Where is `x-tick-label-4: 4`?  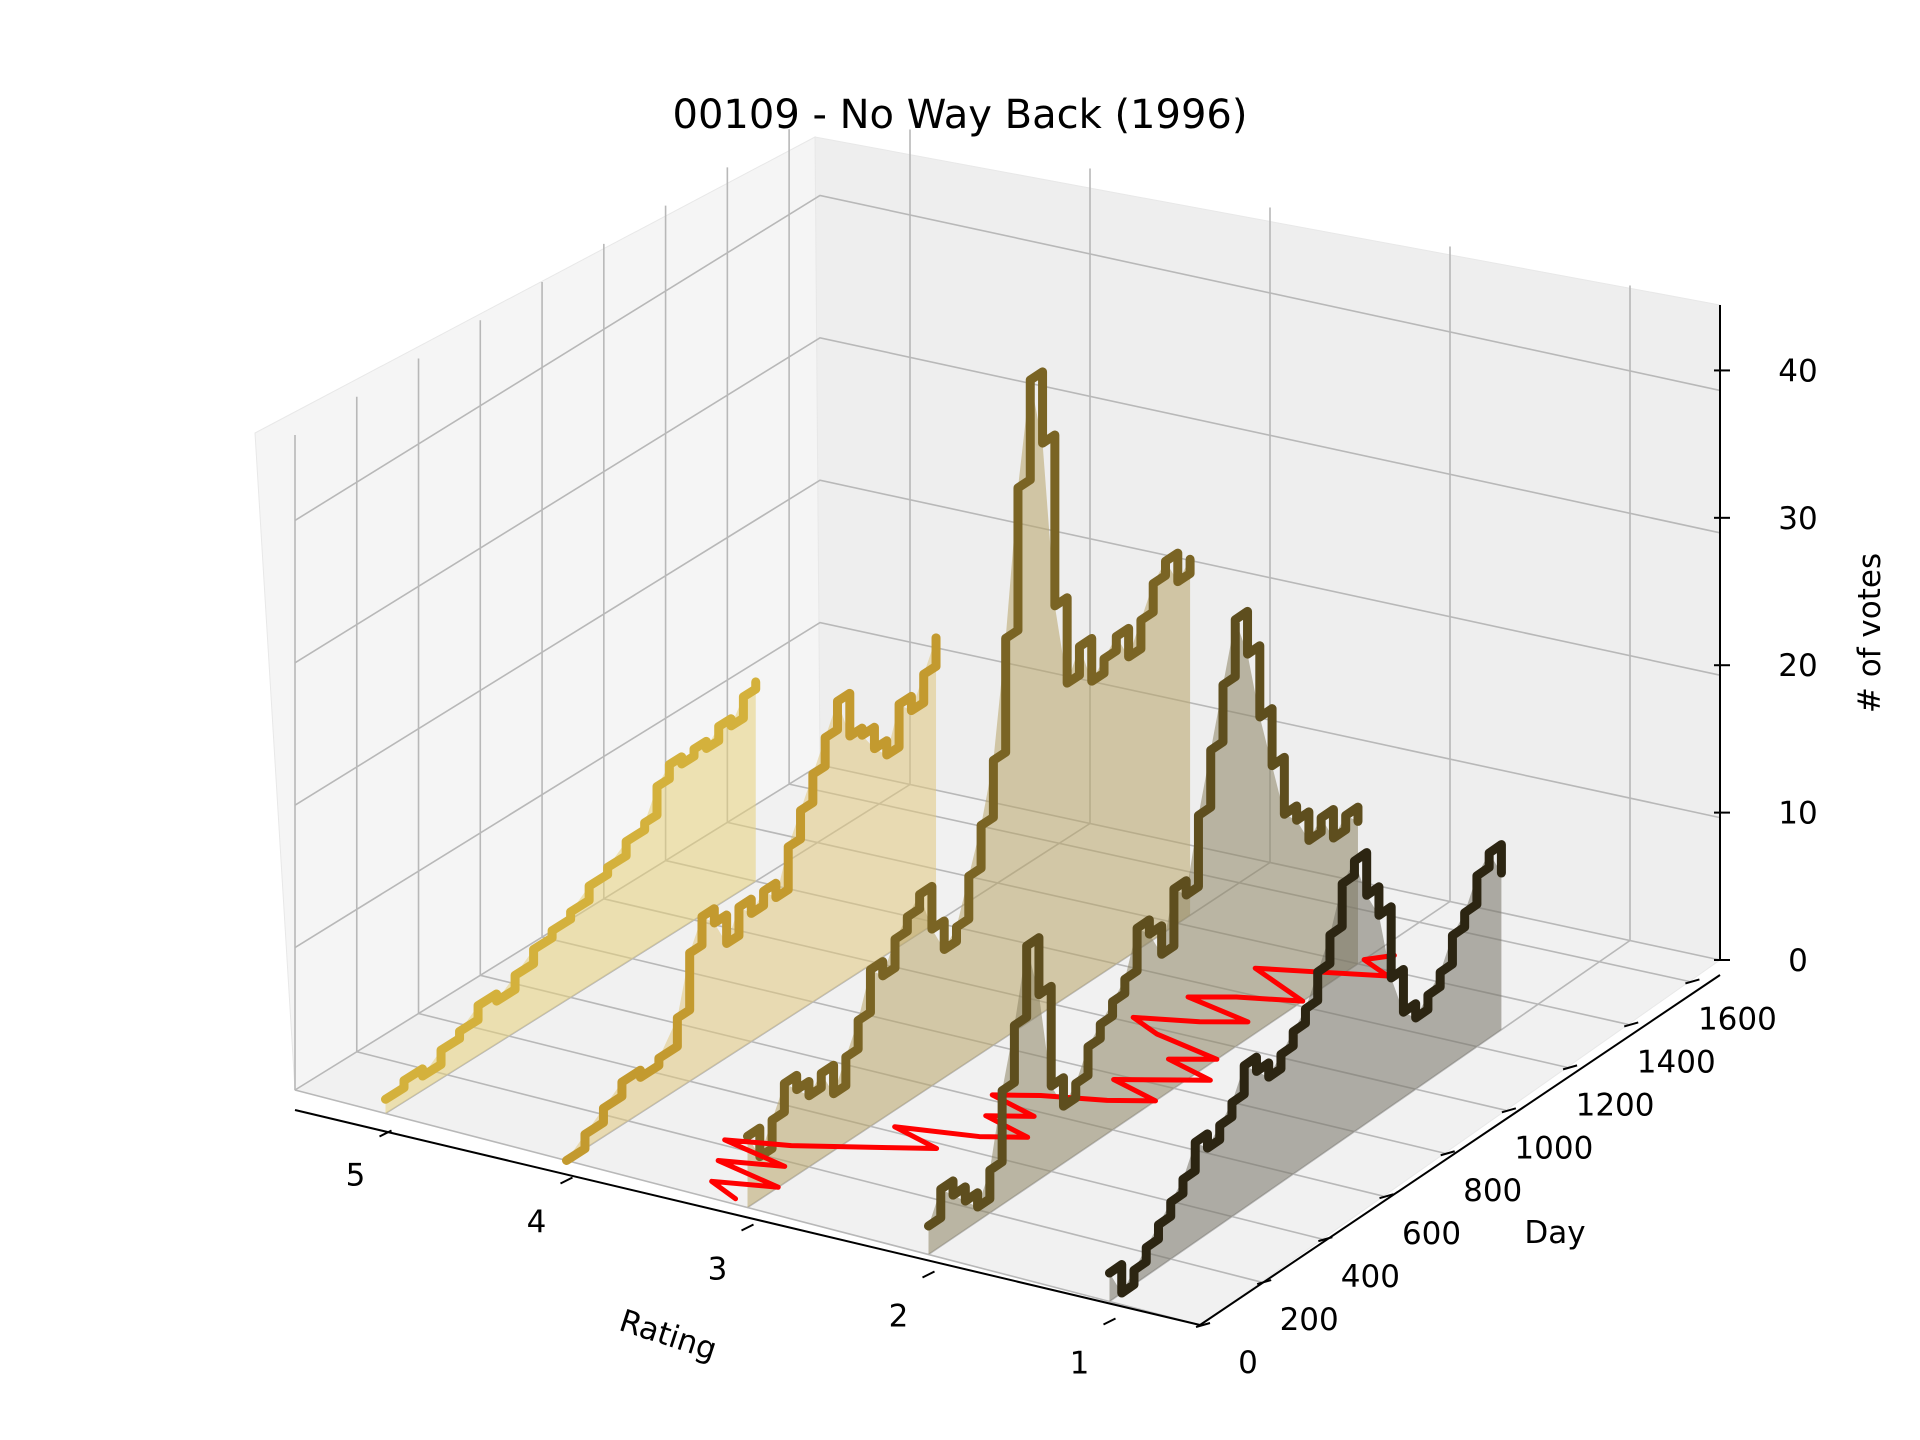 x-tick-label-4: 4 is located at coordinates (537, 1223).